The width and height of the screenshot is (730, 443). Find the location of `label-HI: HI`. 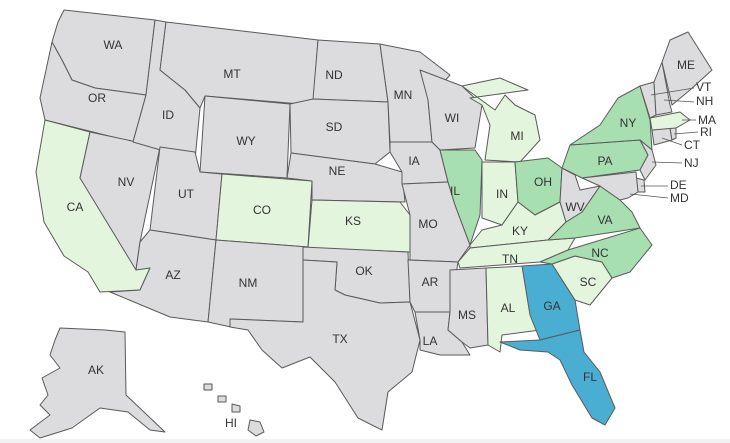

label-HI: HI is located at coordinates (231, 423).